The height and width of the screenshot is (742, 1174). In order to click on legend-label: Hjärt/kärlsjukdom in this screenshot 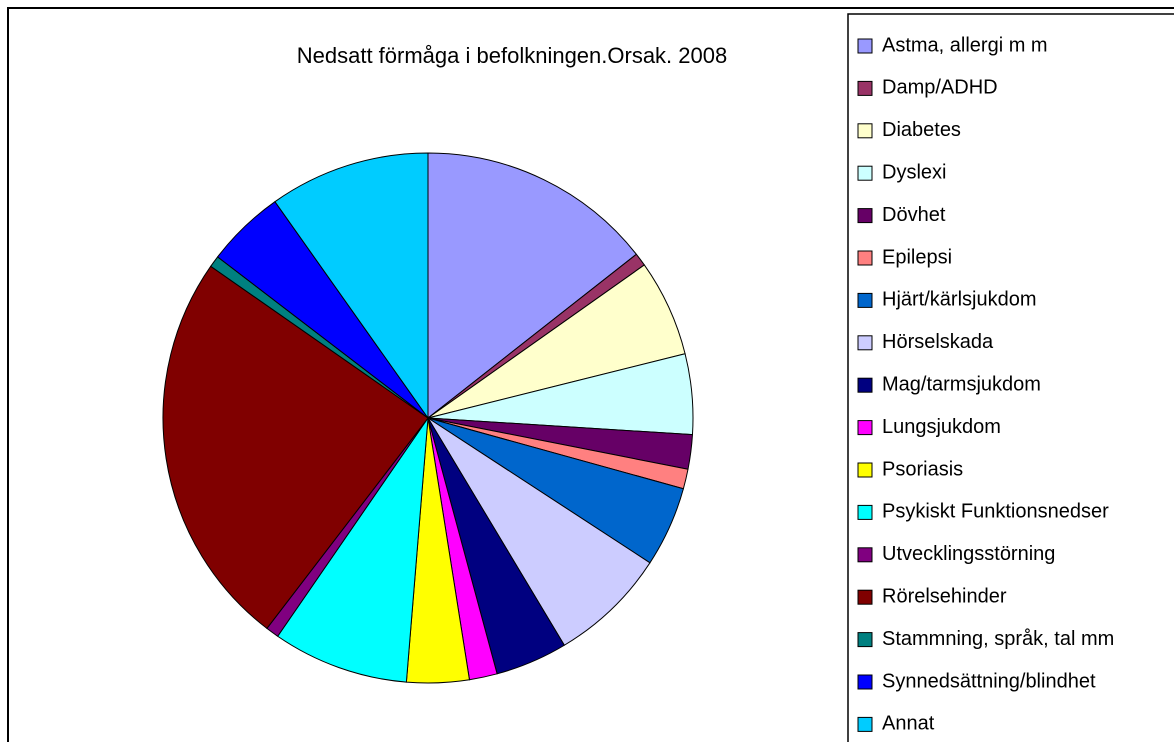, I will do `click(959, 300)`.